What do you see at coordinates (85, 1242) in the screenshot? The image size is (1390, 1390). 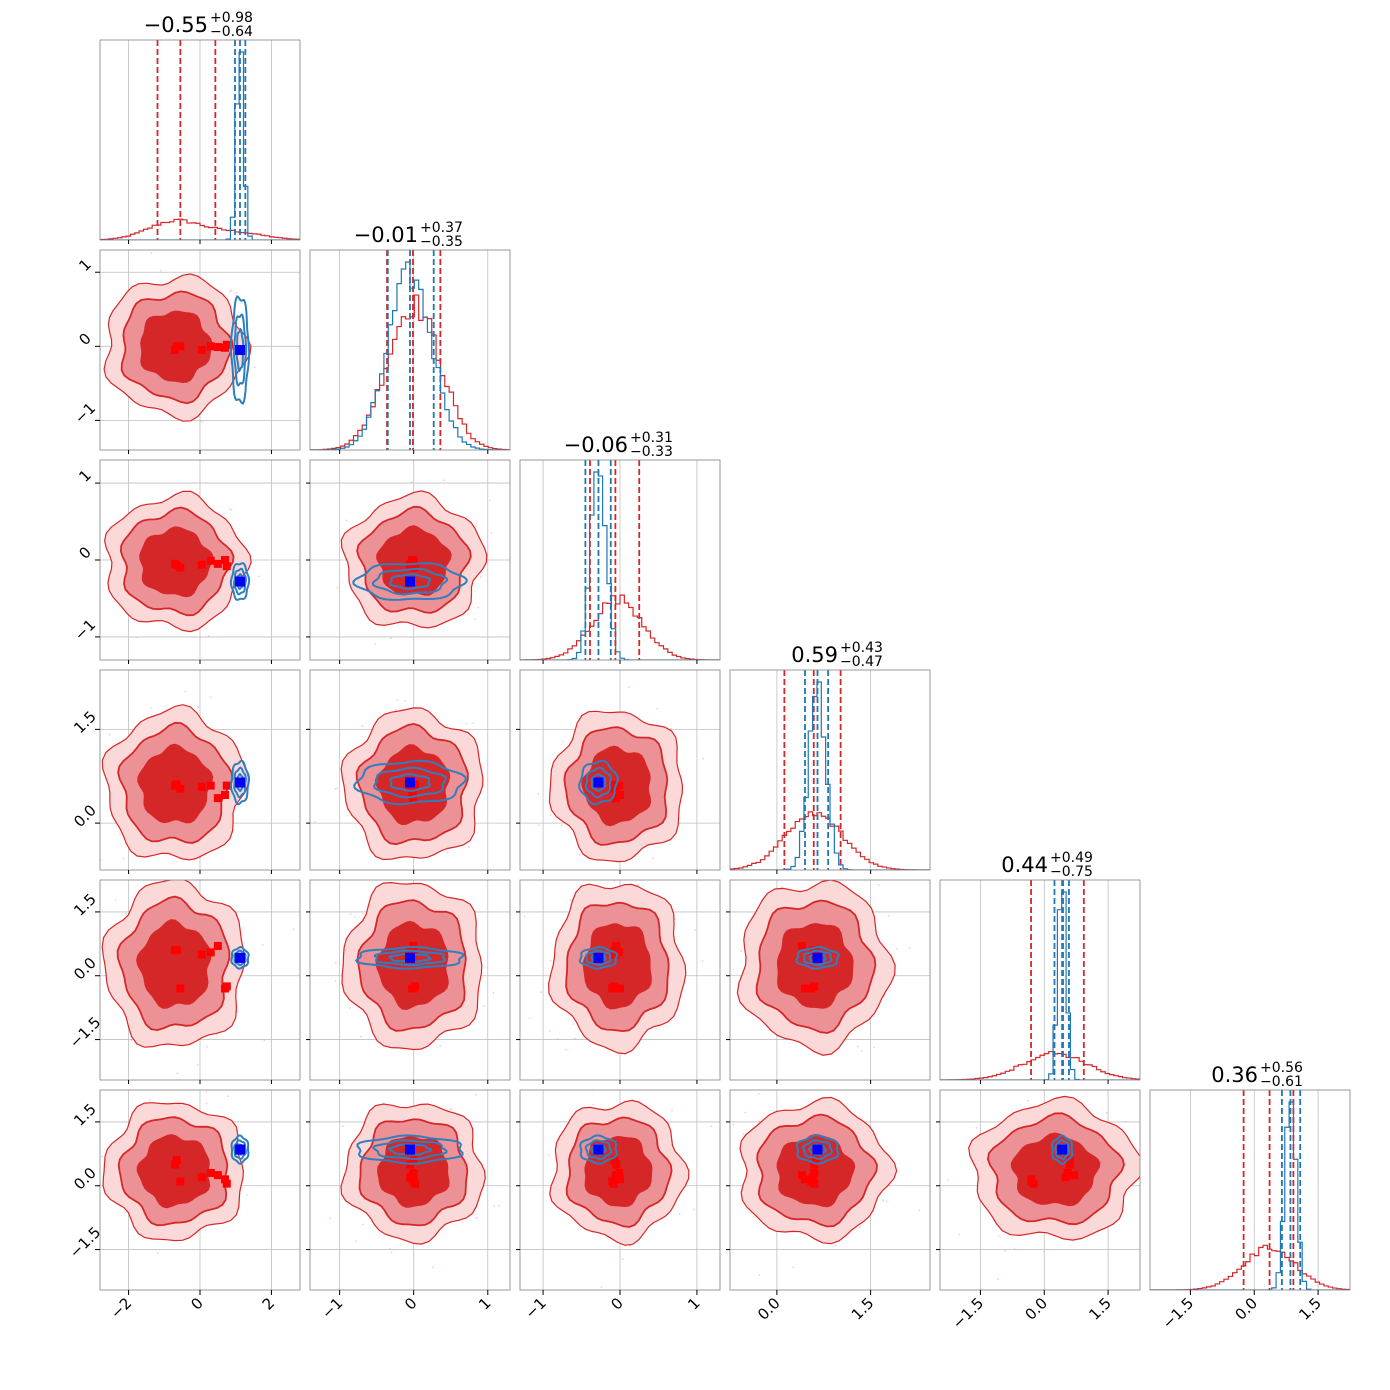 I see `y-tick-label: −1.5` at bounding box center [85, 1242].